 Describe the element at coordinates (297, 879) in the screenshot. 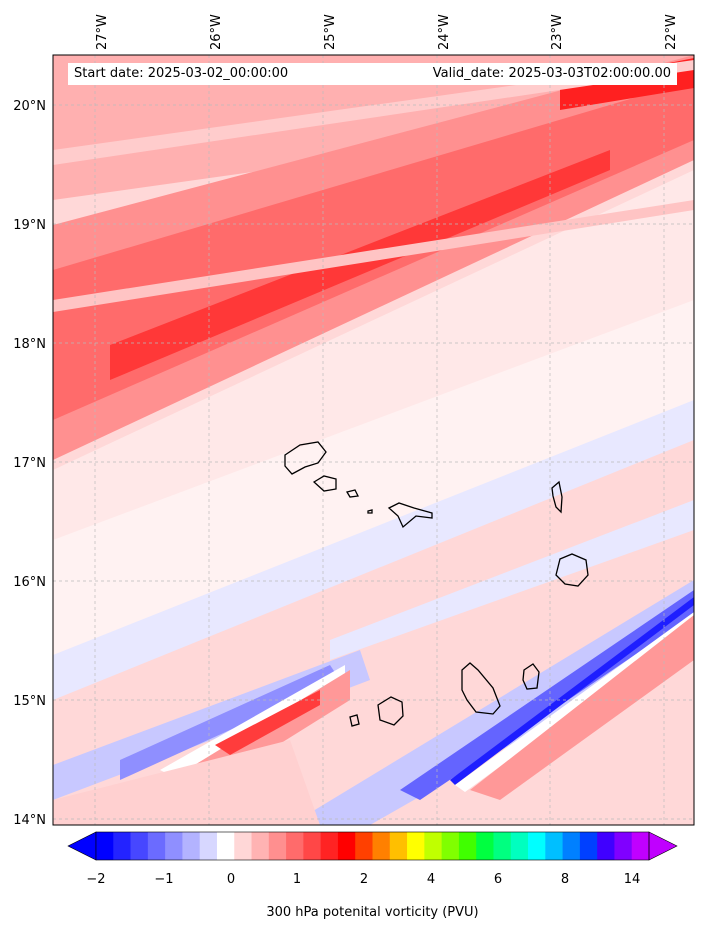

I see `cb-tick-label: 1` at that location.